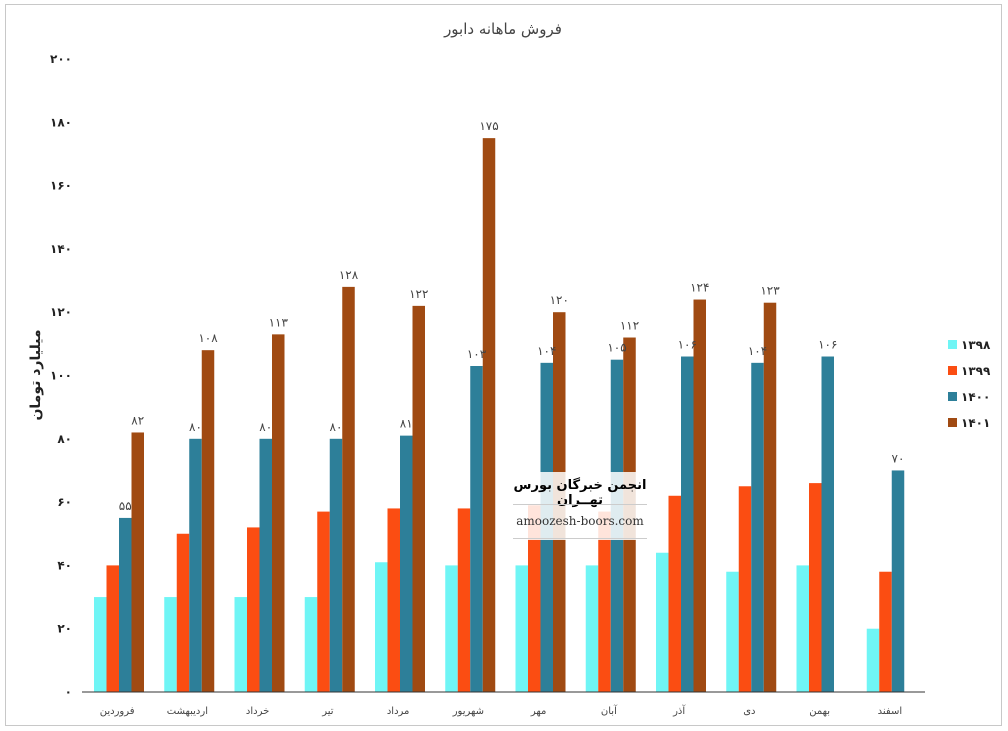 The image size is (1008, 731). Describe the element at coordinates (679, 710) in the screenshot. I see `x-category-label: آذر` at that location.